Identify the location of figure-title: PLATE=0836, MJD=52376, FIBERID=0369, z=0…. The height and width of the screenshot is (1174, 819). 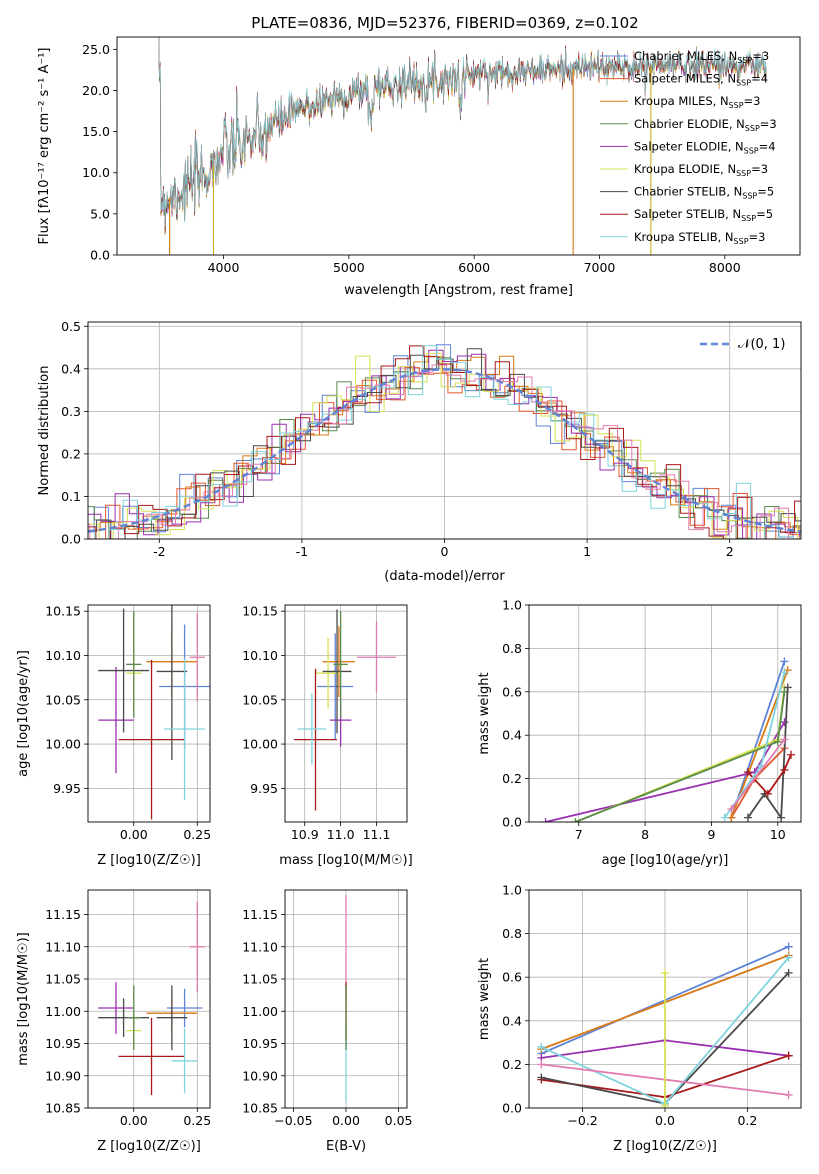
(444, 23).